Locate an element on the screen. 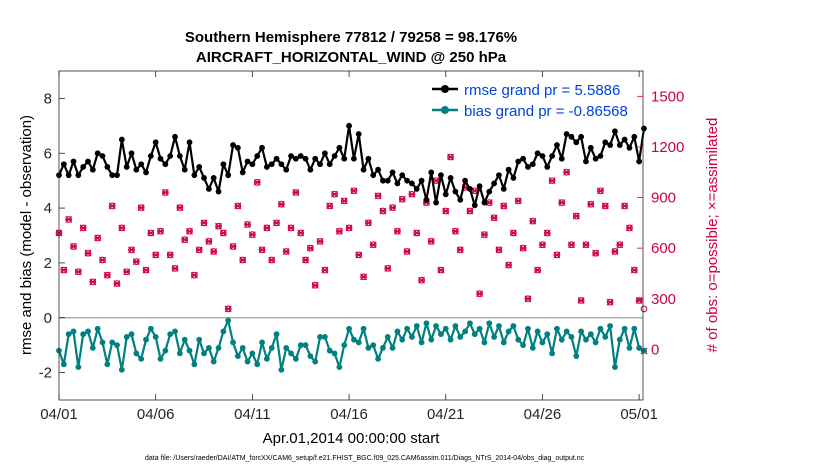  y-tick-label: 2 is located at coordinates (48, 263).